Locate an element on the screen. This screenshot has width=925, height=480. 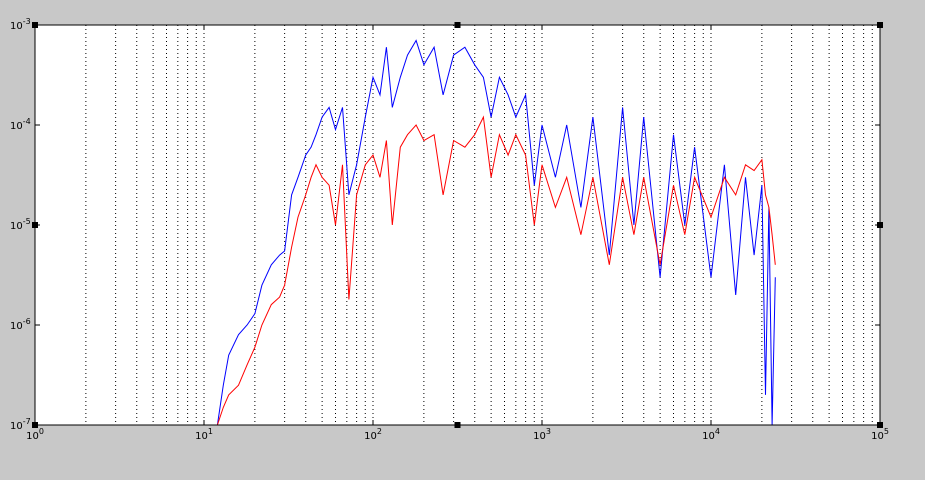
x-tick-label: 10¹ is located at coordinates (204, 434).